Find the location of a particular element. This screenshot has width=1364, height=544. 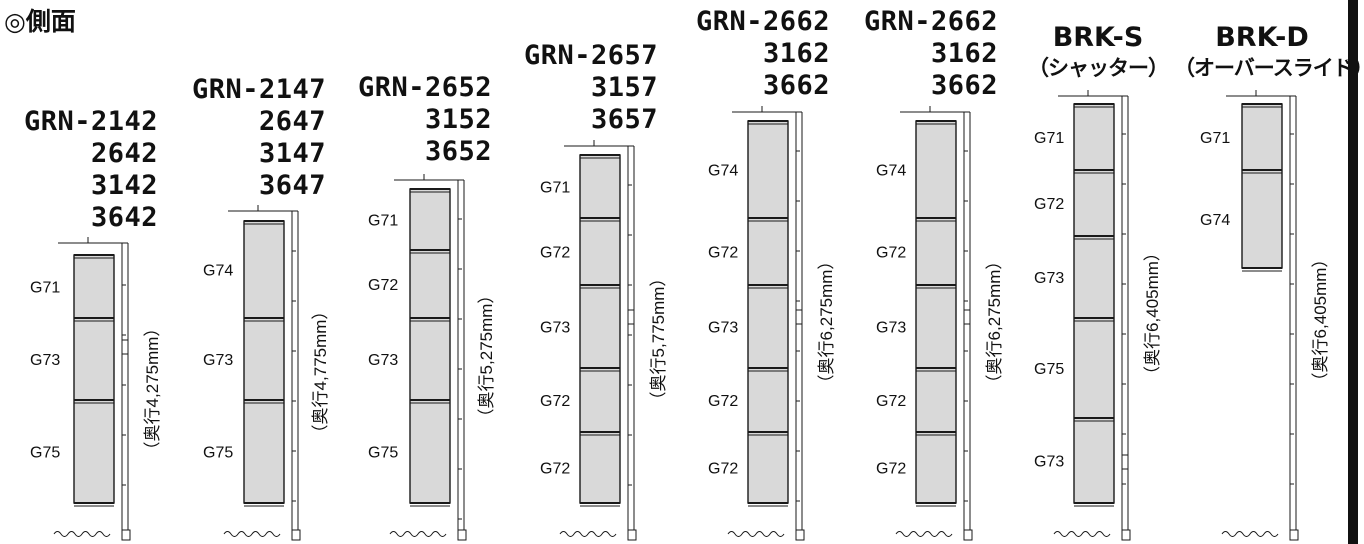

model-number: 3147 is located at coordinates (292, 153).